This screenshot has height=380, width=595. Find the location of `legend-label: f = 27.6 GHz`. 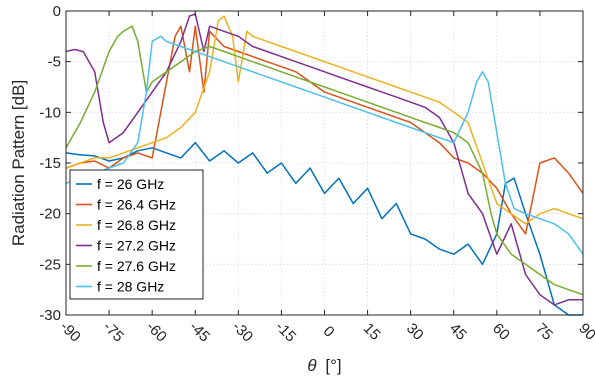

legend-label: f = 27.6 GHz is located at coordinates (136, 266).